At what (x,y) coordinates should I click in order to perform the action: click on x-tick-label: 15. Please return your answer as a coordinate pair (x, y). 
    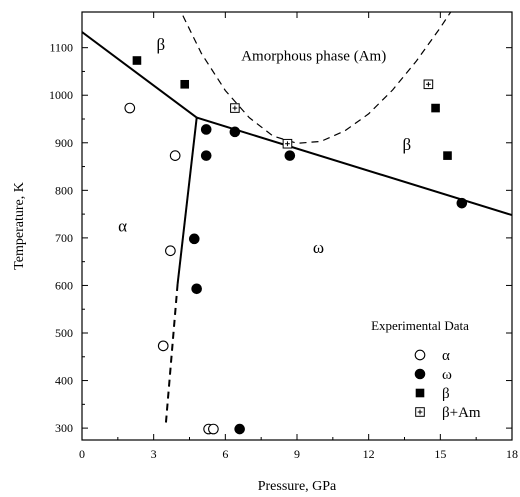
    Looking at the image, I should click on (440, 454).